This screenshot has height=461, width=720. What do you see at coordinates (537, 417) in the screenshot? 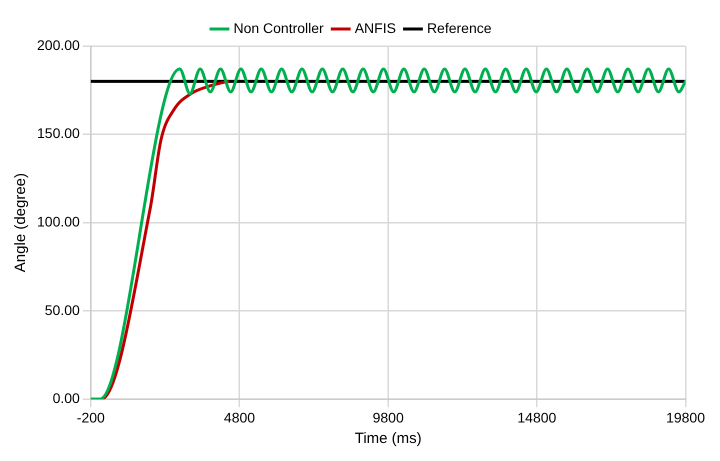
I see `x-tick-label: 14800` at bounding box center [537, 417].